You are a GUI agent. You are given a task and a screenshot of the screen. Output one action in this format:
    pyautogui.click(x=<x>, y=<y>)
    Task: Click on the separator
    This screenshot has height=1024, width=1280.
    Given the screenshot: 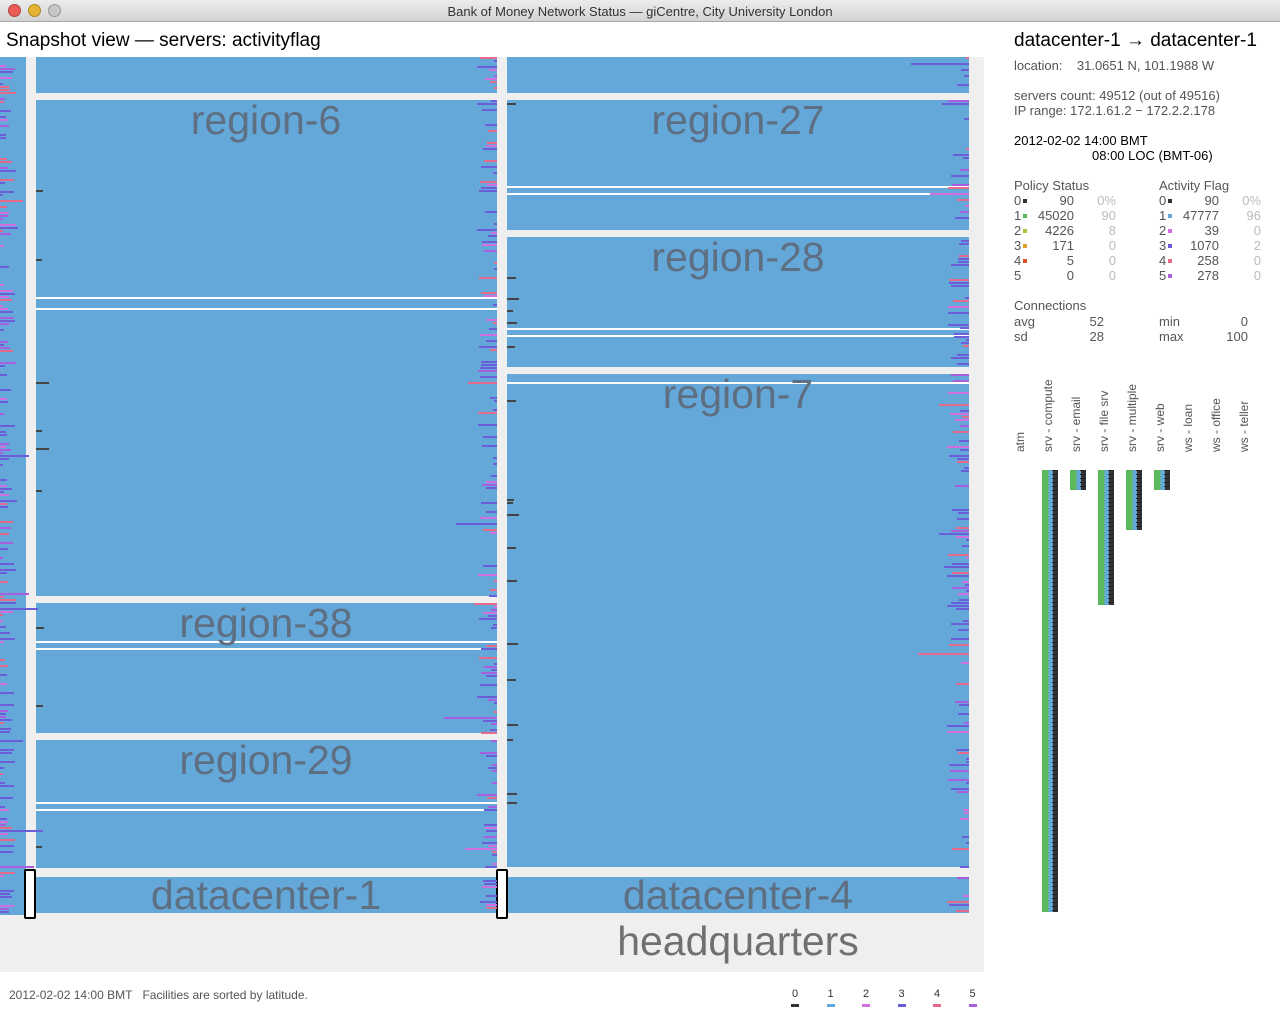 What is the action you would take?
    pyautogui.click(x=266, y=649)
    